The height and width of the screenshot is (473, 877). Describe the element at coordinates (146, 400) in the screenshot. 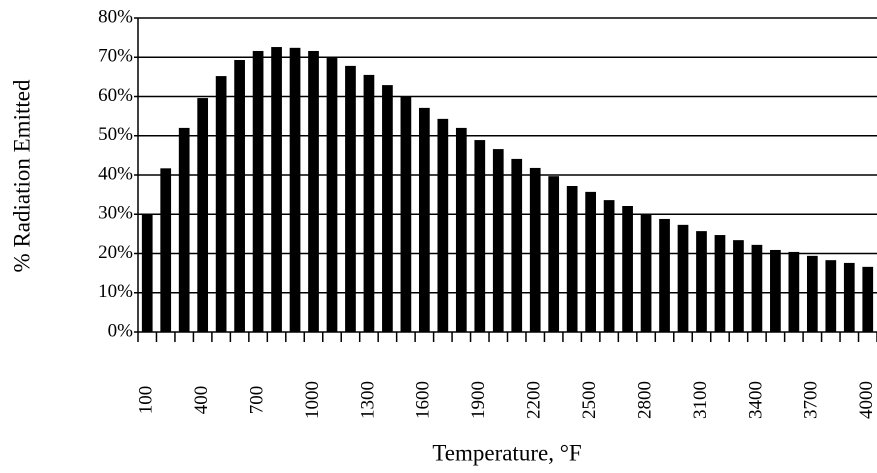

I see `x-tick-label: 100` at that location.